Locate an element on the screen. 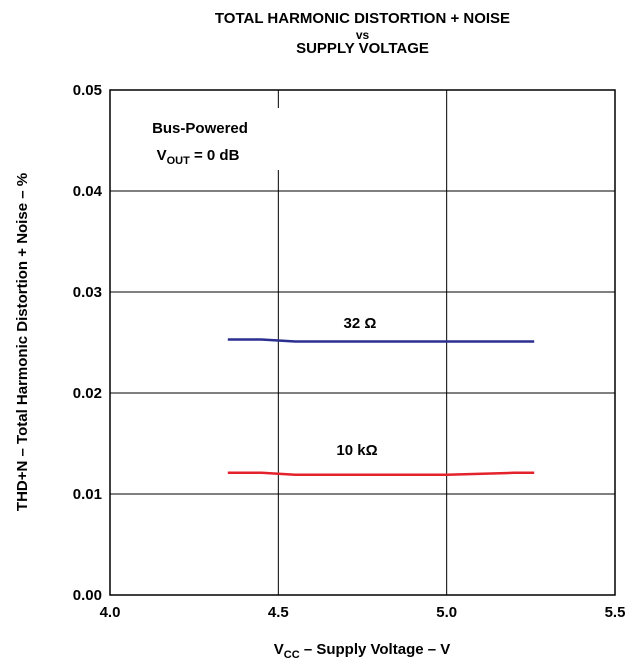 This screenshot has width=633, height=662. annotation-box is located at coordinates (205, 139).